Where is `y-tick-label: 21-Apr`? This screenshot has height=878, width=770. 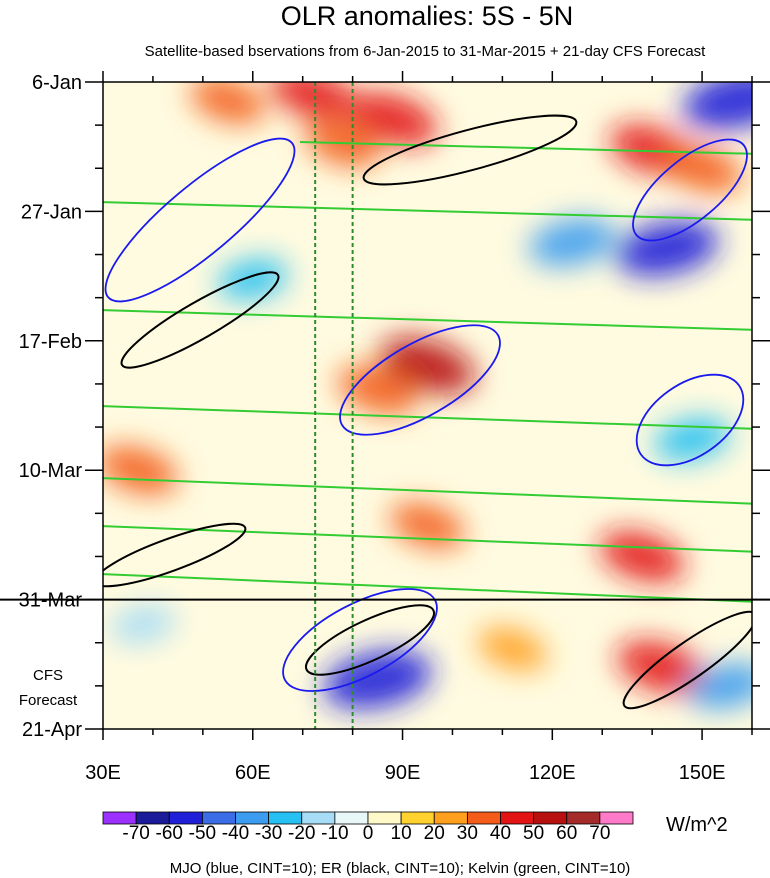 y-tick-label: 21-Apr is located at coordinates (52, 730).